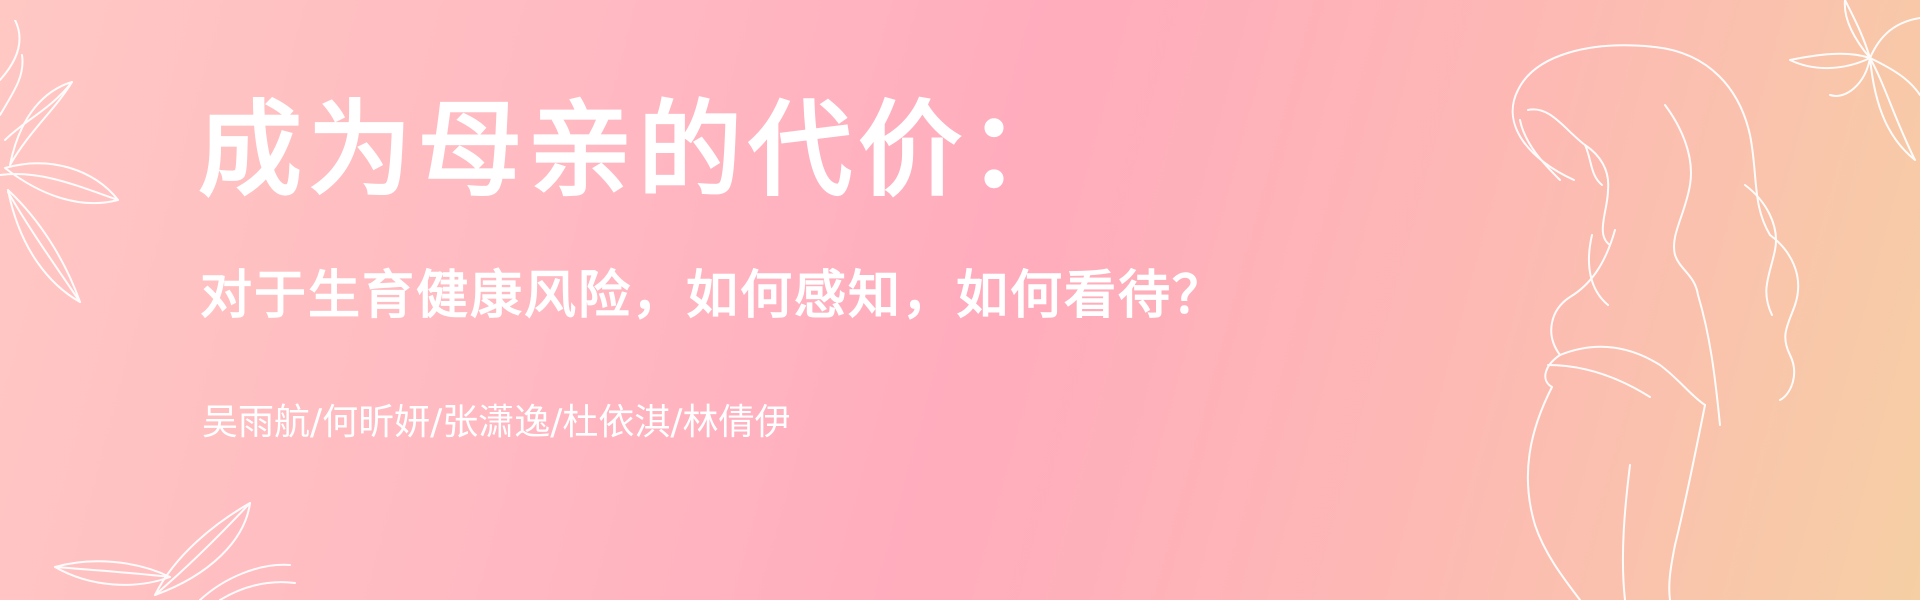  I want to click on leaf-cluster-icon, so click(175, 551).